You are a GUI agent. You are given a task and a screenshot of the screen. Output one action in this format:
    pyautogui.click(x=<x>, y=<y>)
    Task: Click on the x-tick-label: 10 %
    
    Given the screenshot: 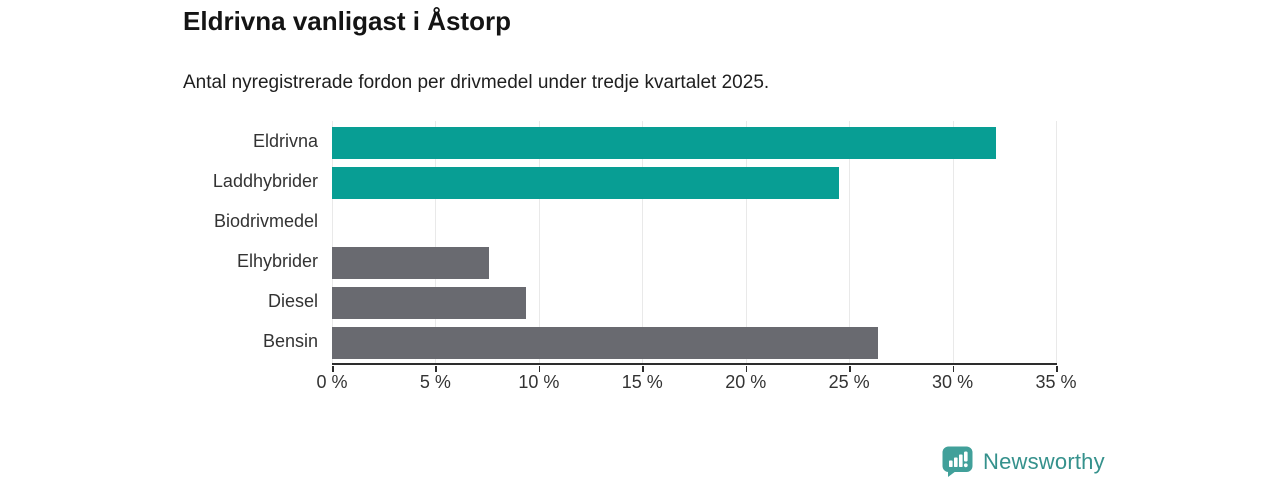 What is the action you would take?
    pyautogui.click(x=539, y=382)
    